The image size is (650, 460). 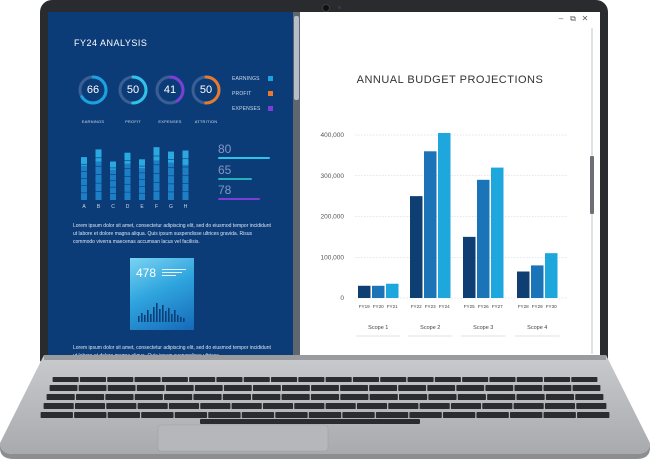 I want to click on gauge-profit: 50, so click(x=133, y=90).